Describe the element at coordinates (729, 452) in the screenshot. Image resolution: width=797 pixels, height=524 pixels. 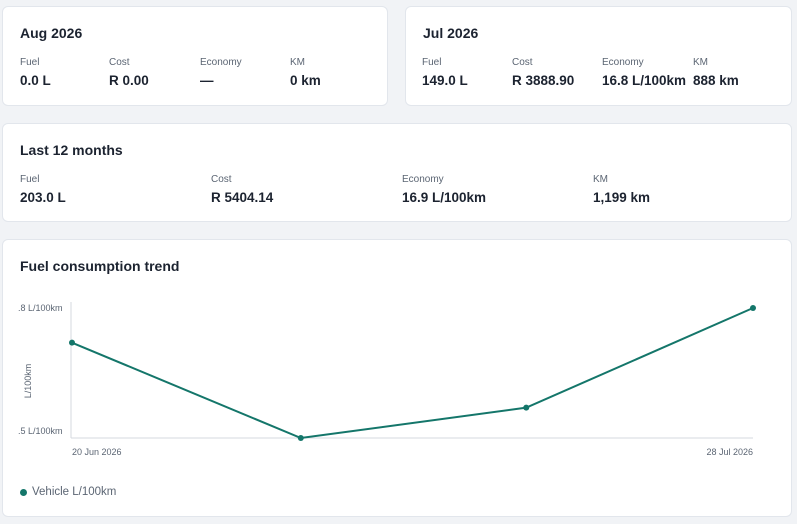
I see `x-tick-label: 28 Jul 2026` at that location.